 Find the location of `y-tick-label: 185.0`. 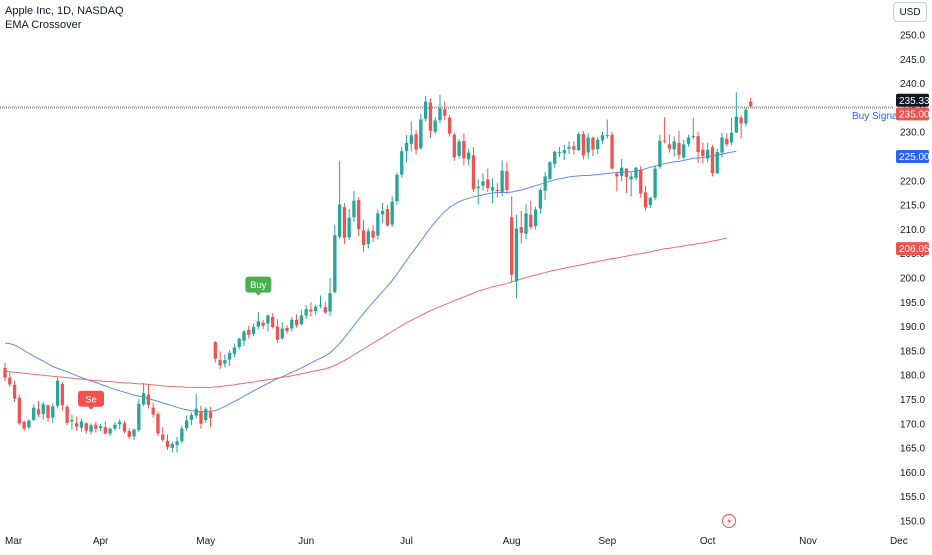

y-tick-label: 185.0 is located at coordinates (912, 351).